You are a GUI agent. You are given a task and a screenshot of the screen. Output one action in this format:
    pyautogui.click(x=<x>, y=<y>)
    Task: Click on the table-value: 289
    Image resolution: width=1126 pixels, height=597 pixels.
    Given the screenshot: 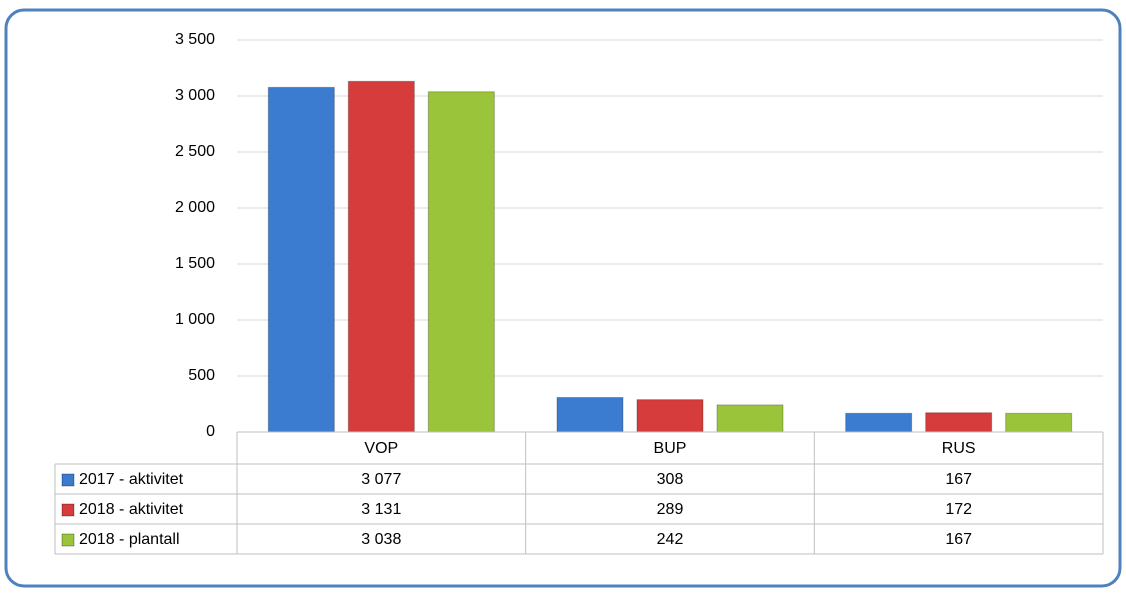 What is the action you would take?
    pyautogui.click(x=670, y=509)
    